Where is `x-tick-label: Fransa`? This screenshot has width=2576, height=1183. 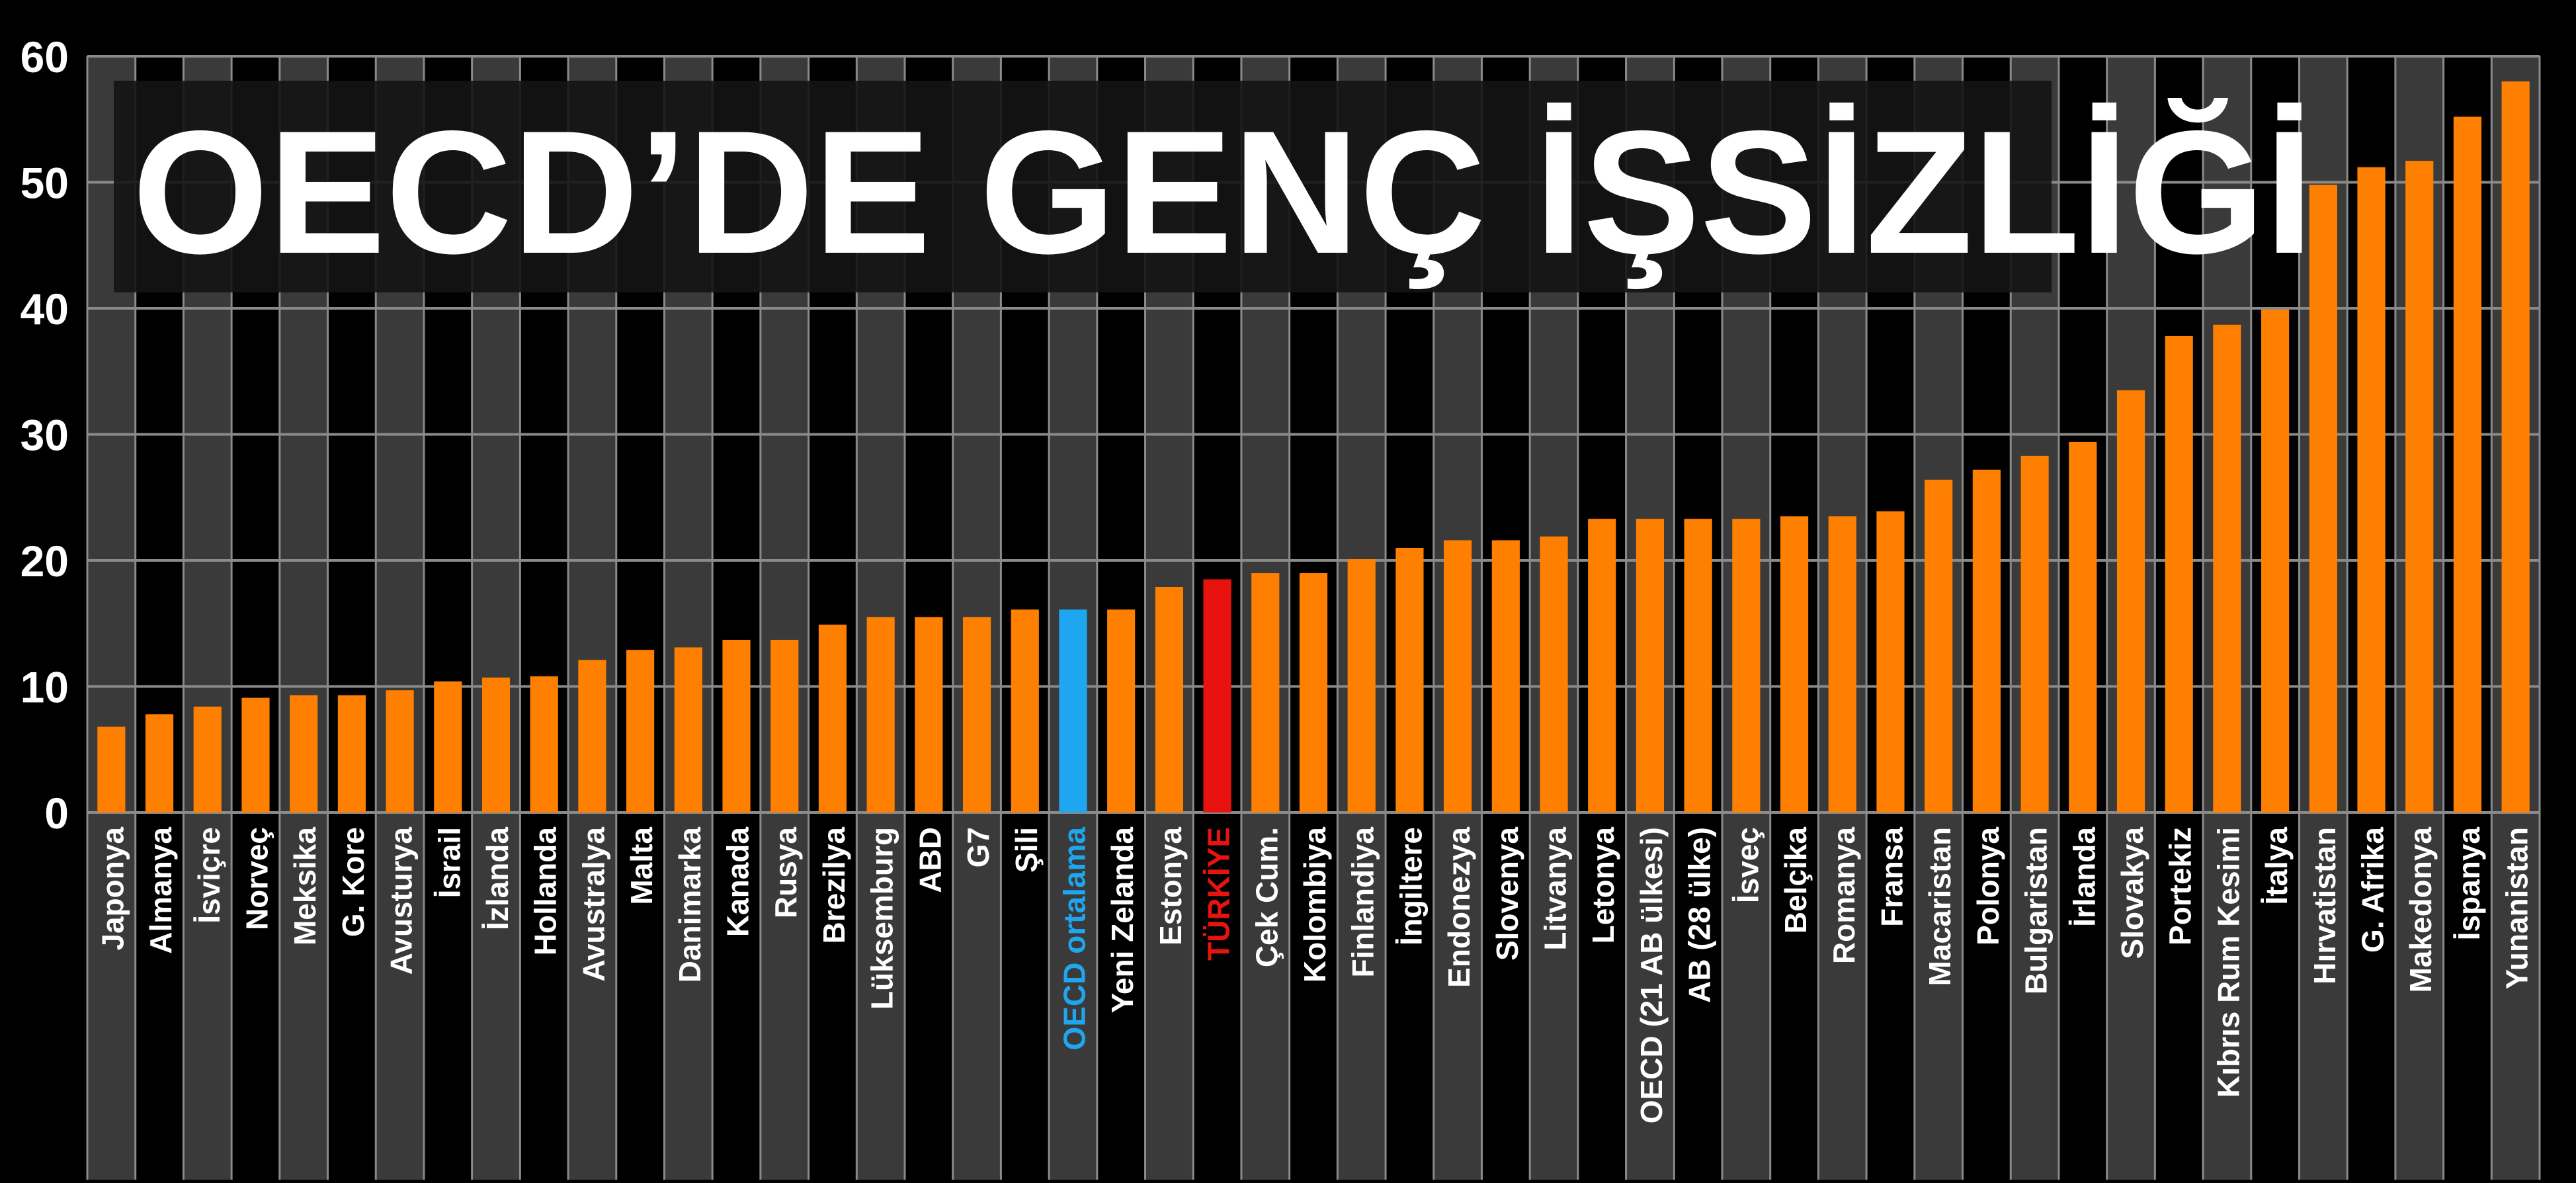 x-tick-label: Fransa is located at coordinates (1891, 877).